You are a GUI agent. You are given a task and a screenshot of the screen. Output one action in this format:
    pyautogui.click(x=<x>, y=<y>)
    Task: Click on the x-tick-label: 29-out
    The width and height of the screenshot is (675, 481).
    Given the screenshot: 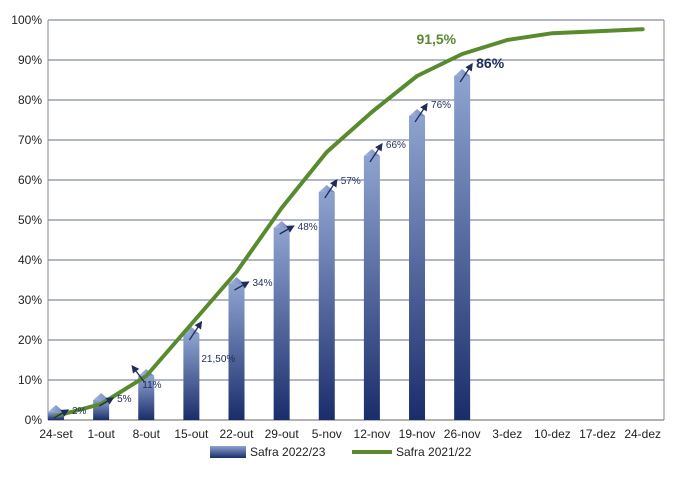 What is the action you would take?
    pyautogui.click(x=282, y=434)
    